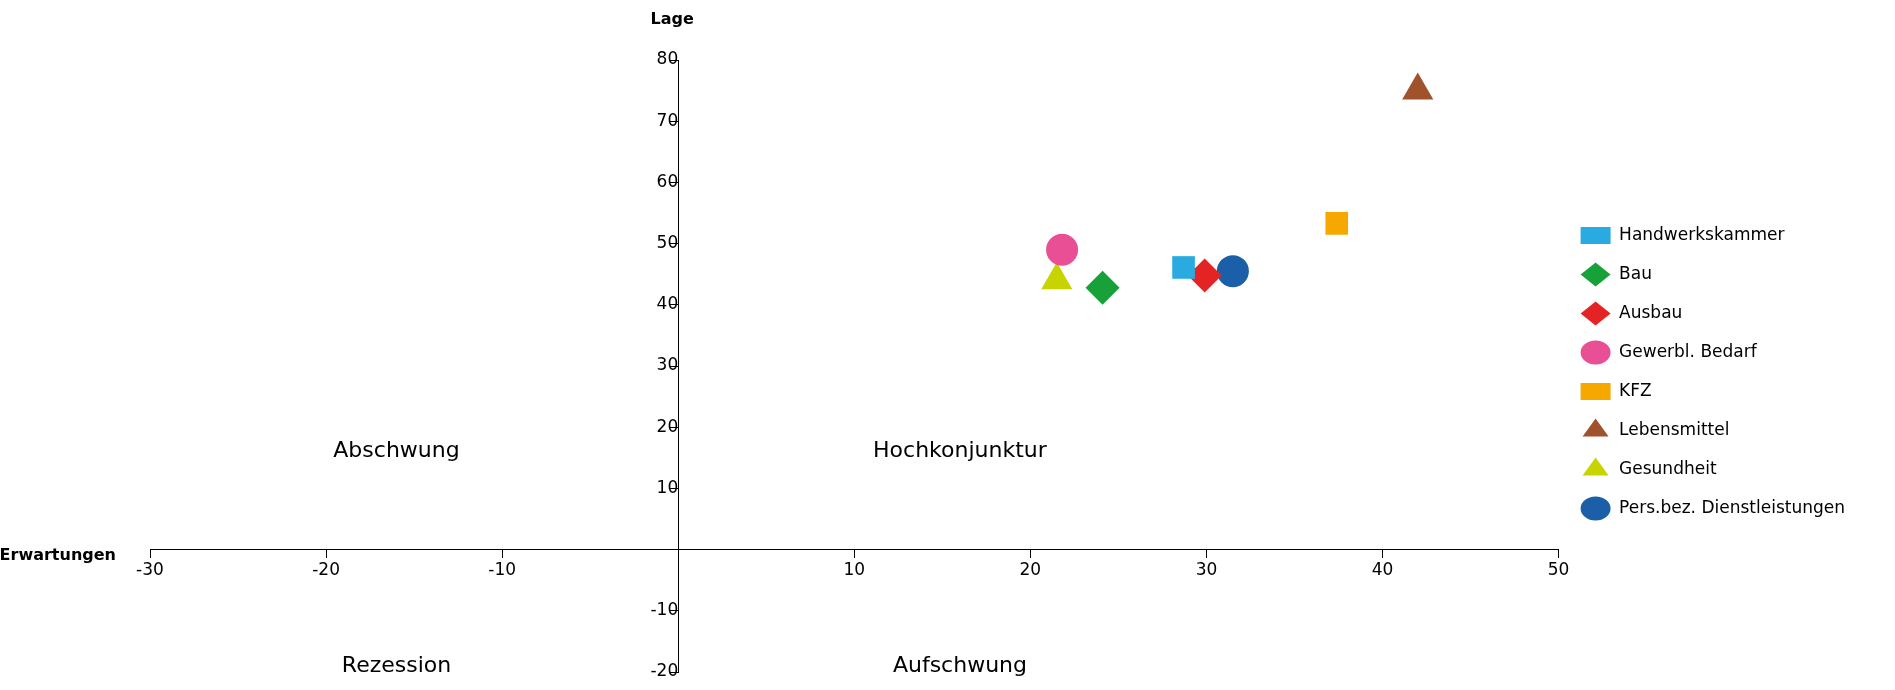 This screenshot has width=1895, height=690. Describe the element at coordinates (667, 486) in the screenshot. I see `y-tick-label: 10` at that location.